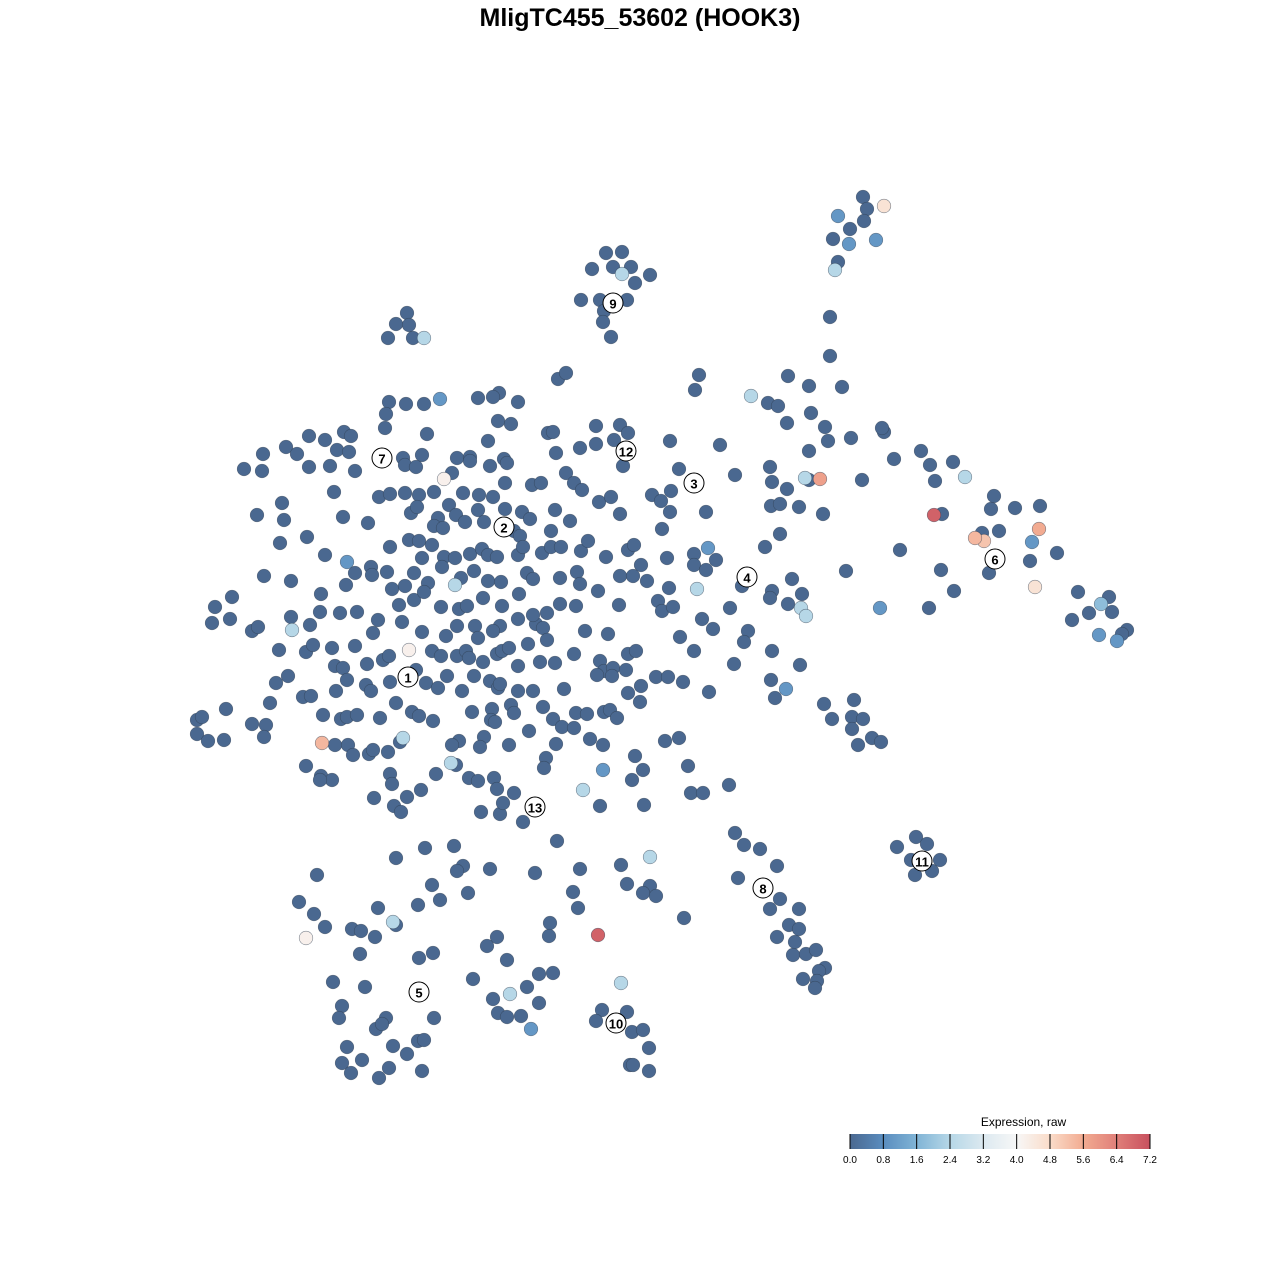  I want to click on colorbar-tick-label: 5.6, so click(1083, 1160).